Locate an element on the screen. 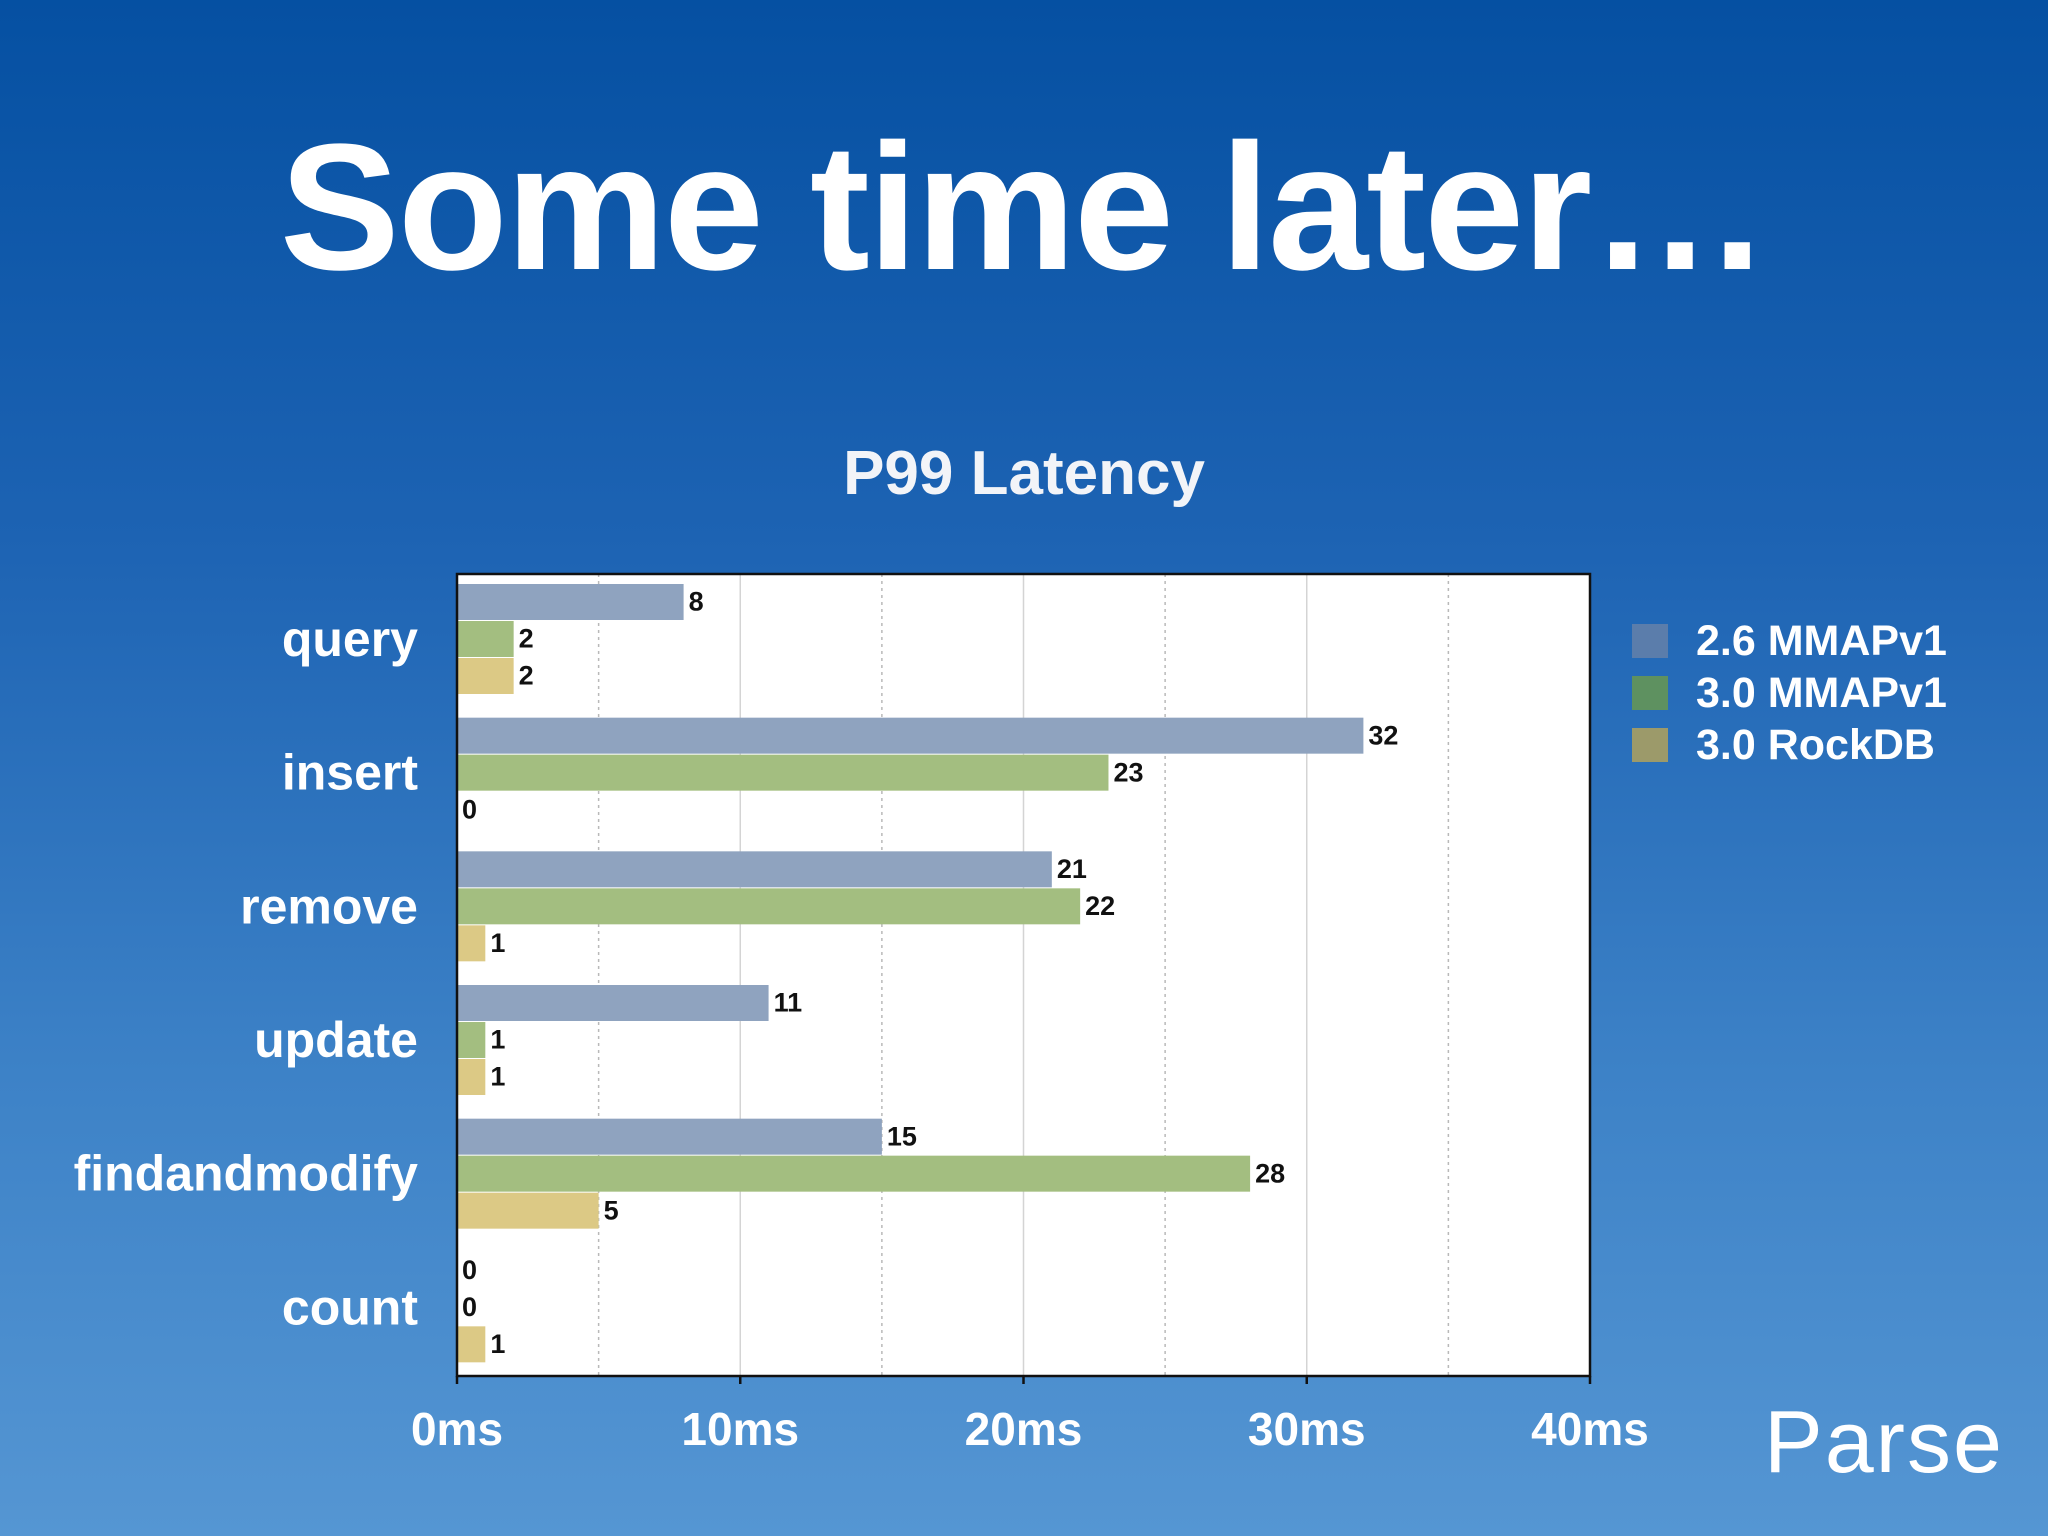 This screenshot has height=1536, width=2048. legend-swatch-3-0-rockdb is located at coordinates (1650, 745).